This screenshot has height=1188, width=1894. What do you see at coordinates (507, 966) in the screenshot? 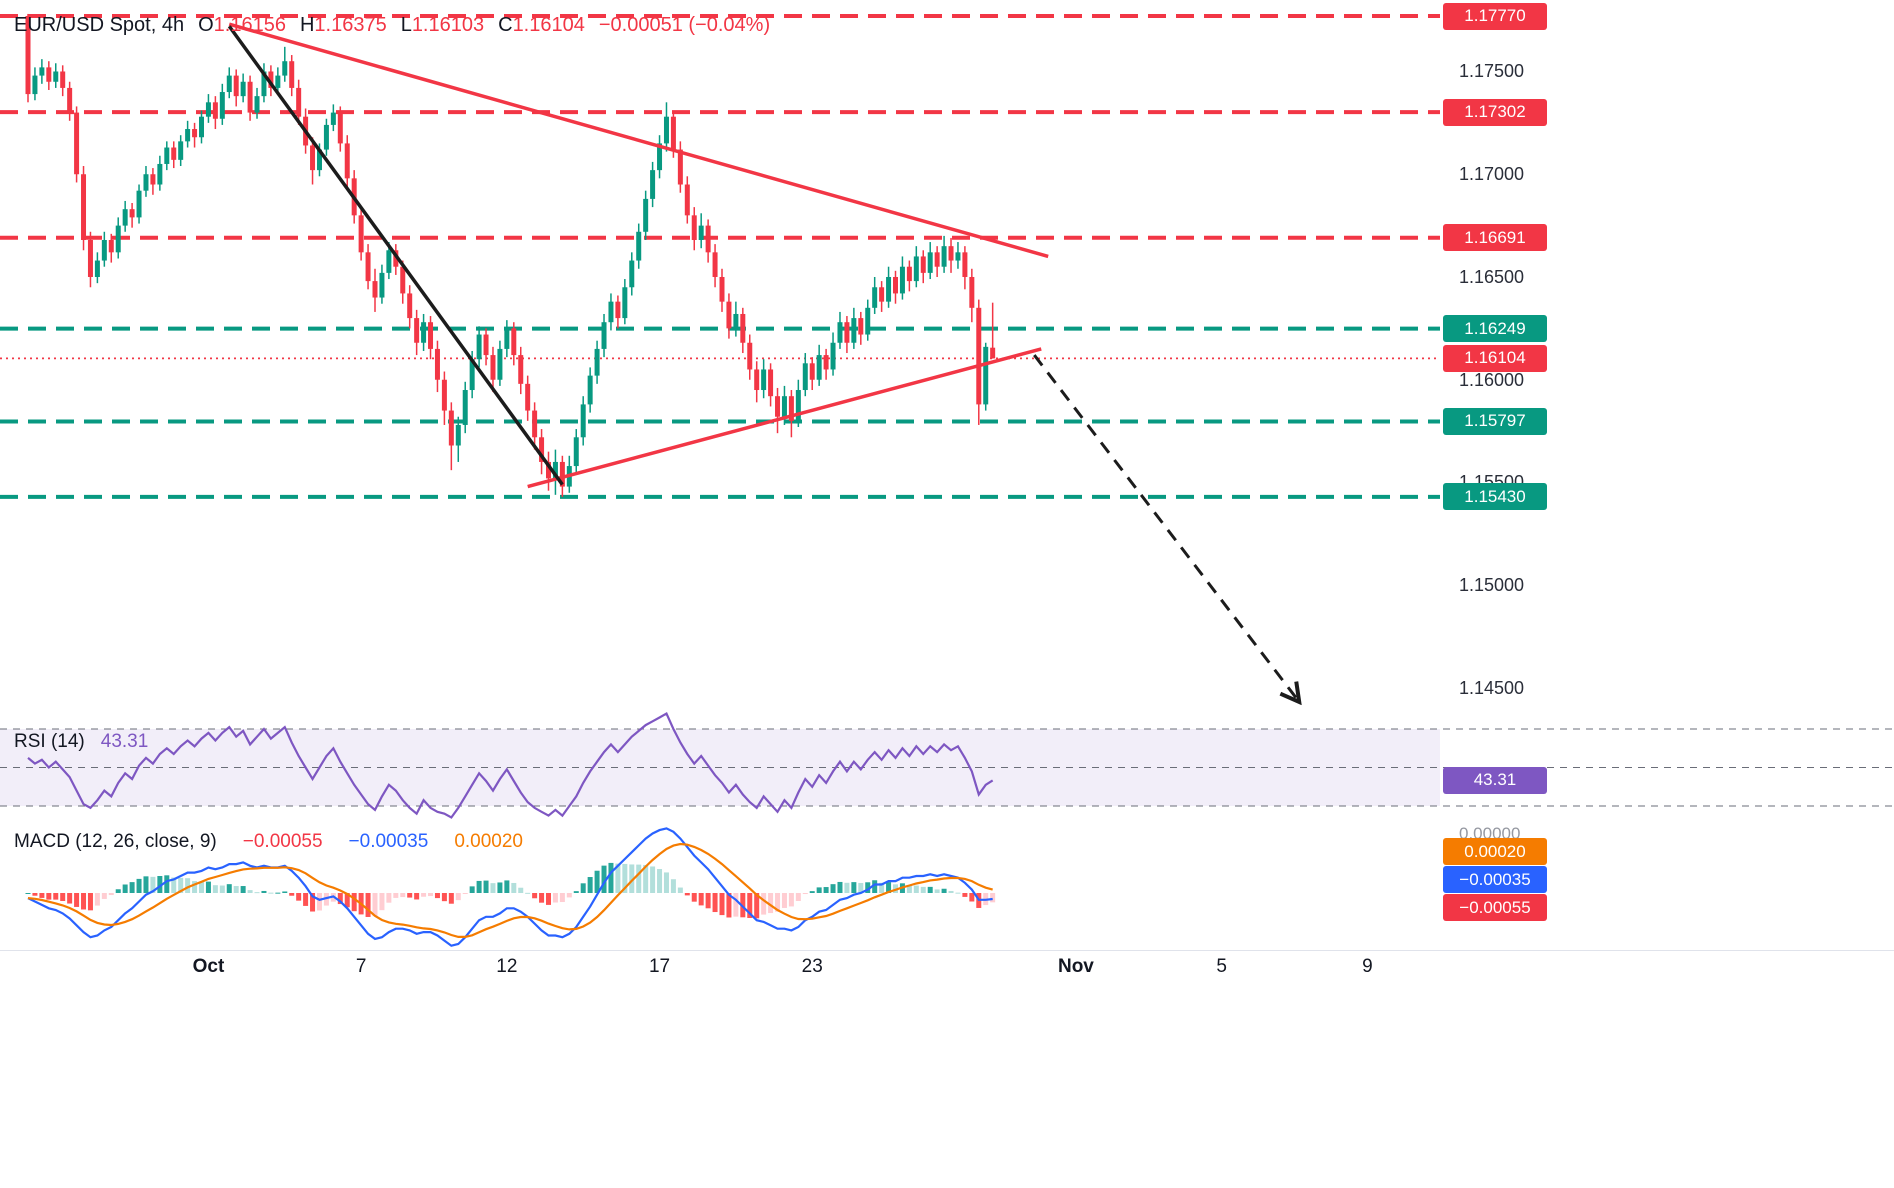
I see `time-label: 12` at bounding box center [507, 966].